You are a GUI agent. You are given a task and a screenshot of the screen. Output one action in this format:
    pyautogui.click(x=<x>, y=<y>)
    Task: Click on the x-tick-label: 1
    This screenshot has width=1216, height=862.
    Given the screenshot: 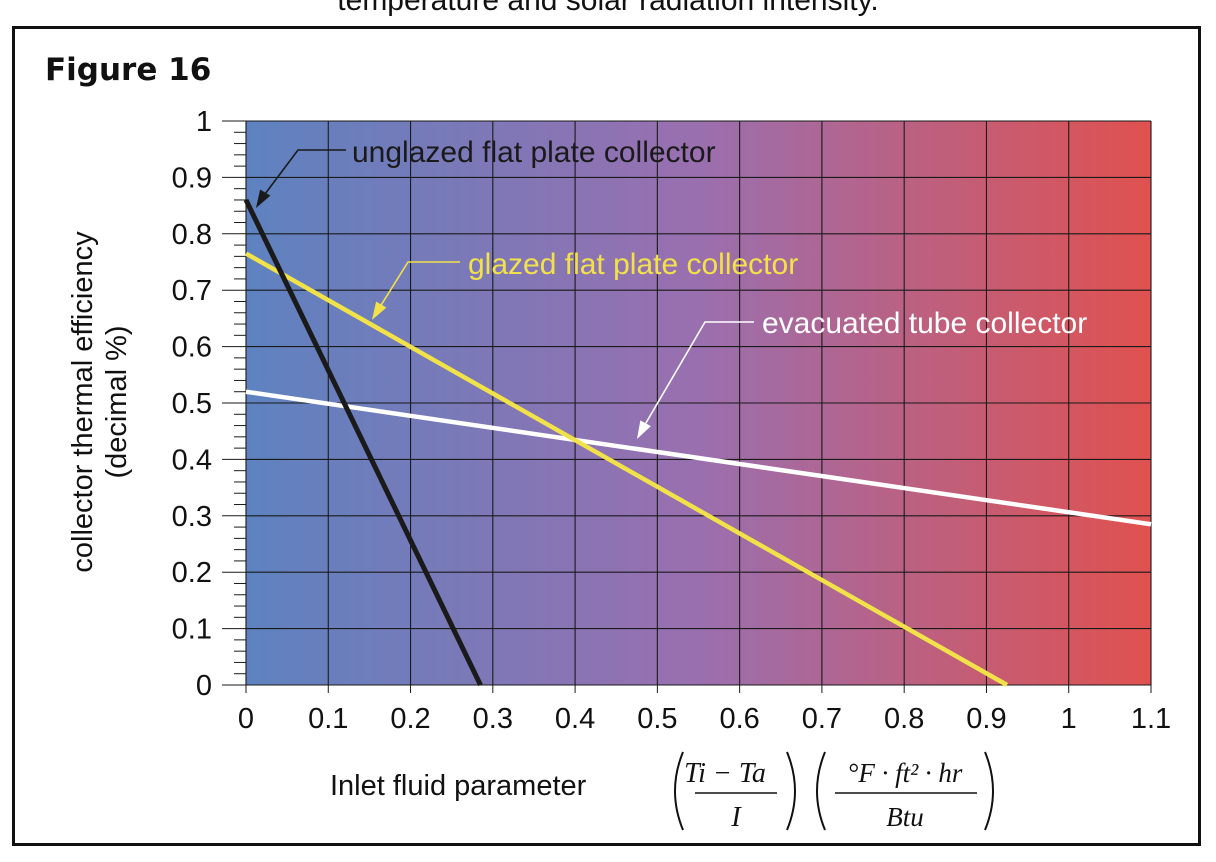 What is the action you would take?
    pyautogui.click(x=1069, y=719)
    